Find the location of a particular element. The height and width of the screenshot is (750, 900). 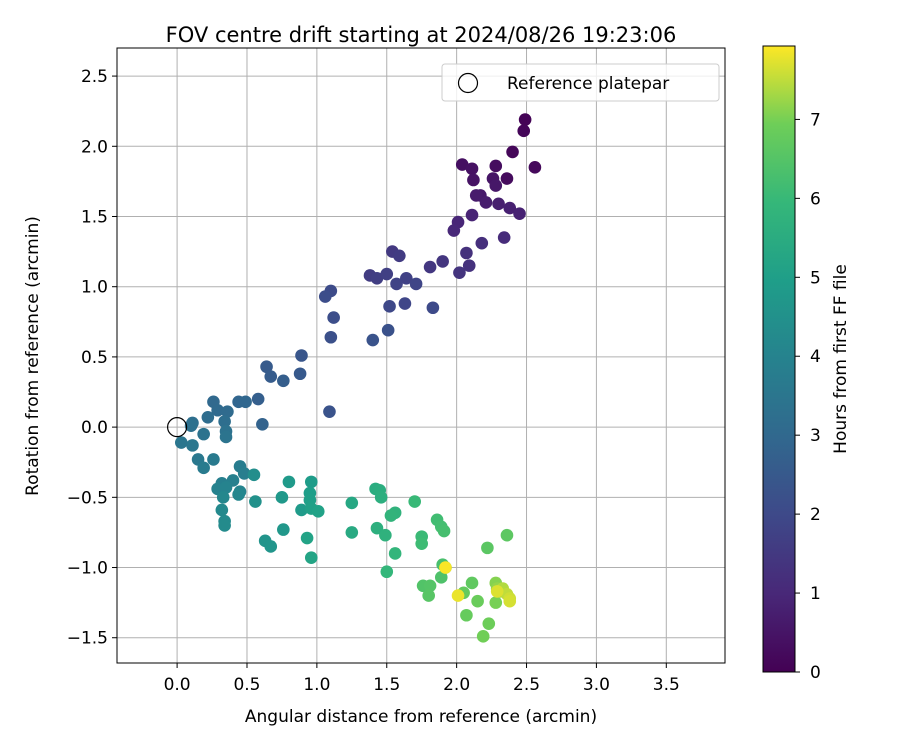

colorbar-tick-label: 5 is located at coordinates (815, 278).